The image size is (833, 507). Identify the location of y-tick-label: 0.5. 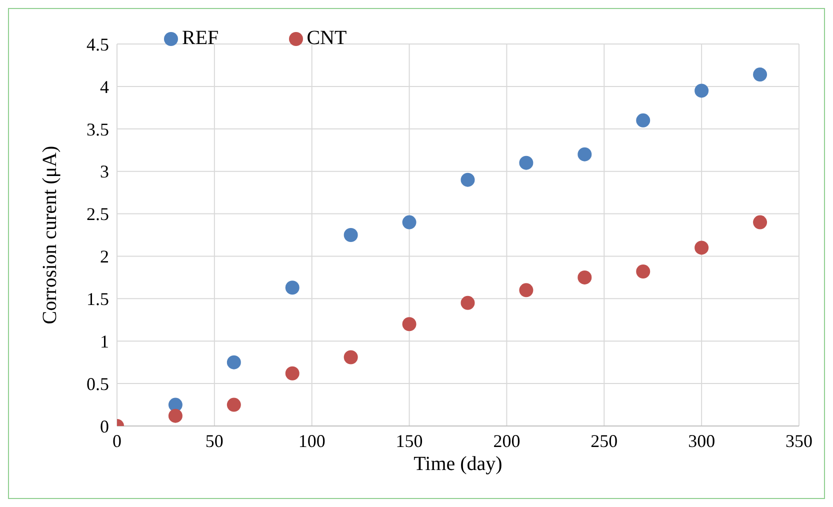
(97, 384).